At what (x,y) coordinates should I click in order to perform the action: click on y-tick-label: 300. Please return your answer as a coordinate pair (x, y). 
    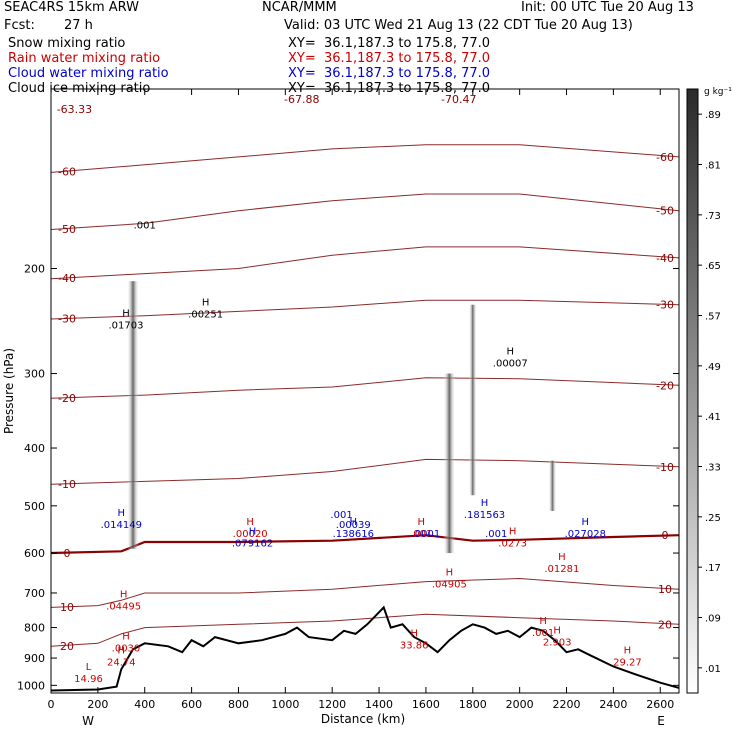
    Looking at the image, I should click on (34, 374).